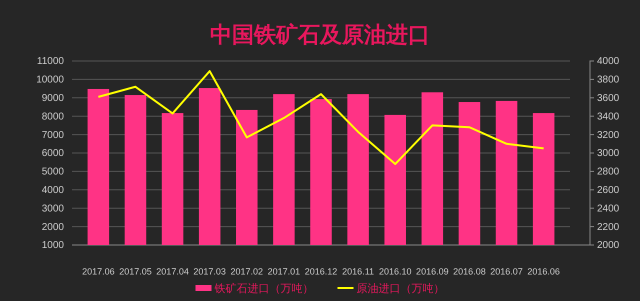 This screenshot has width=640, height=301. Describe the element at coordinates (264, 288) in the screenshot. I see `legend-label: 铁矿石进口（万吨）` at that location.